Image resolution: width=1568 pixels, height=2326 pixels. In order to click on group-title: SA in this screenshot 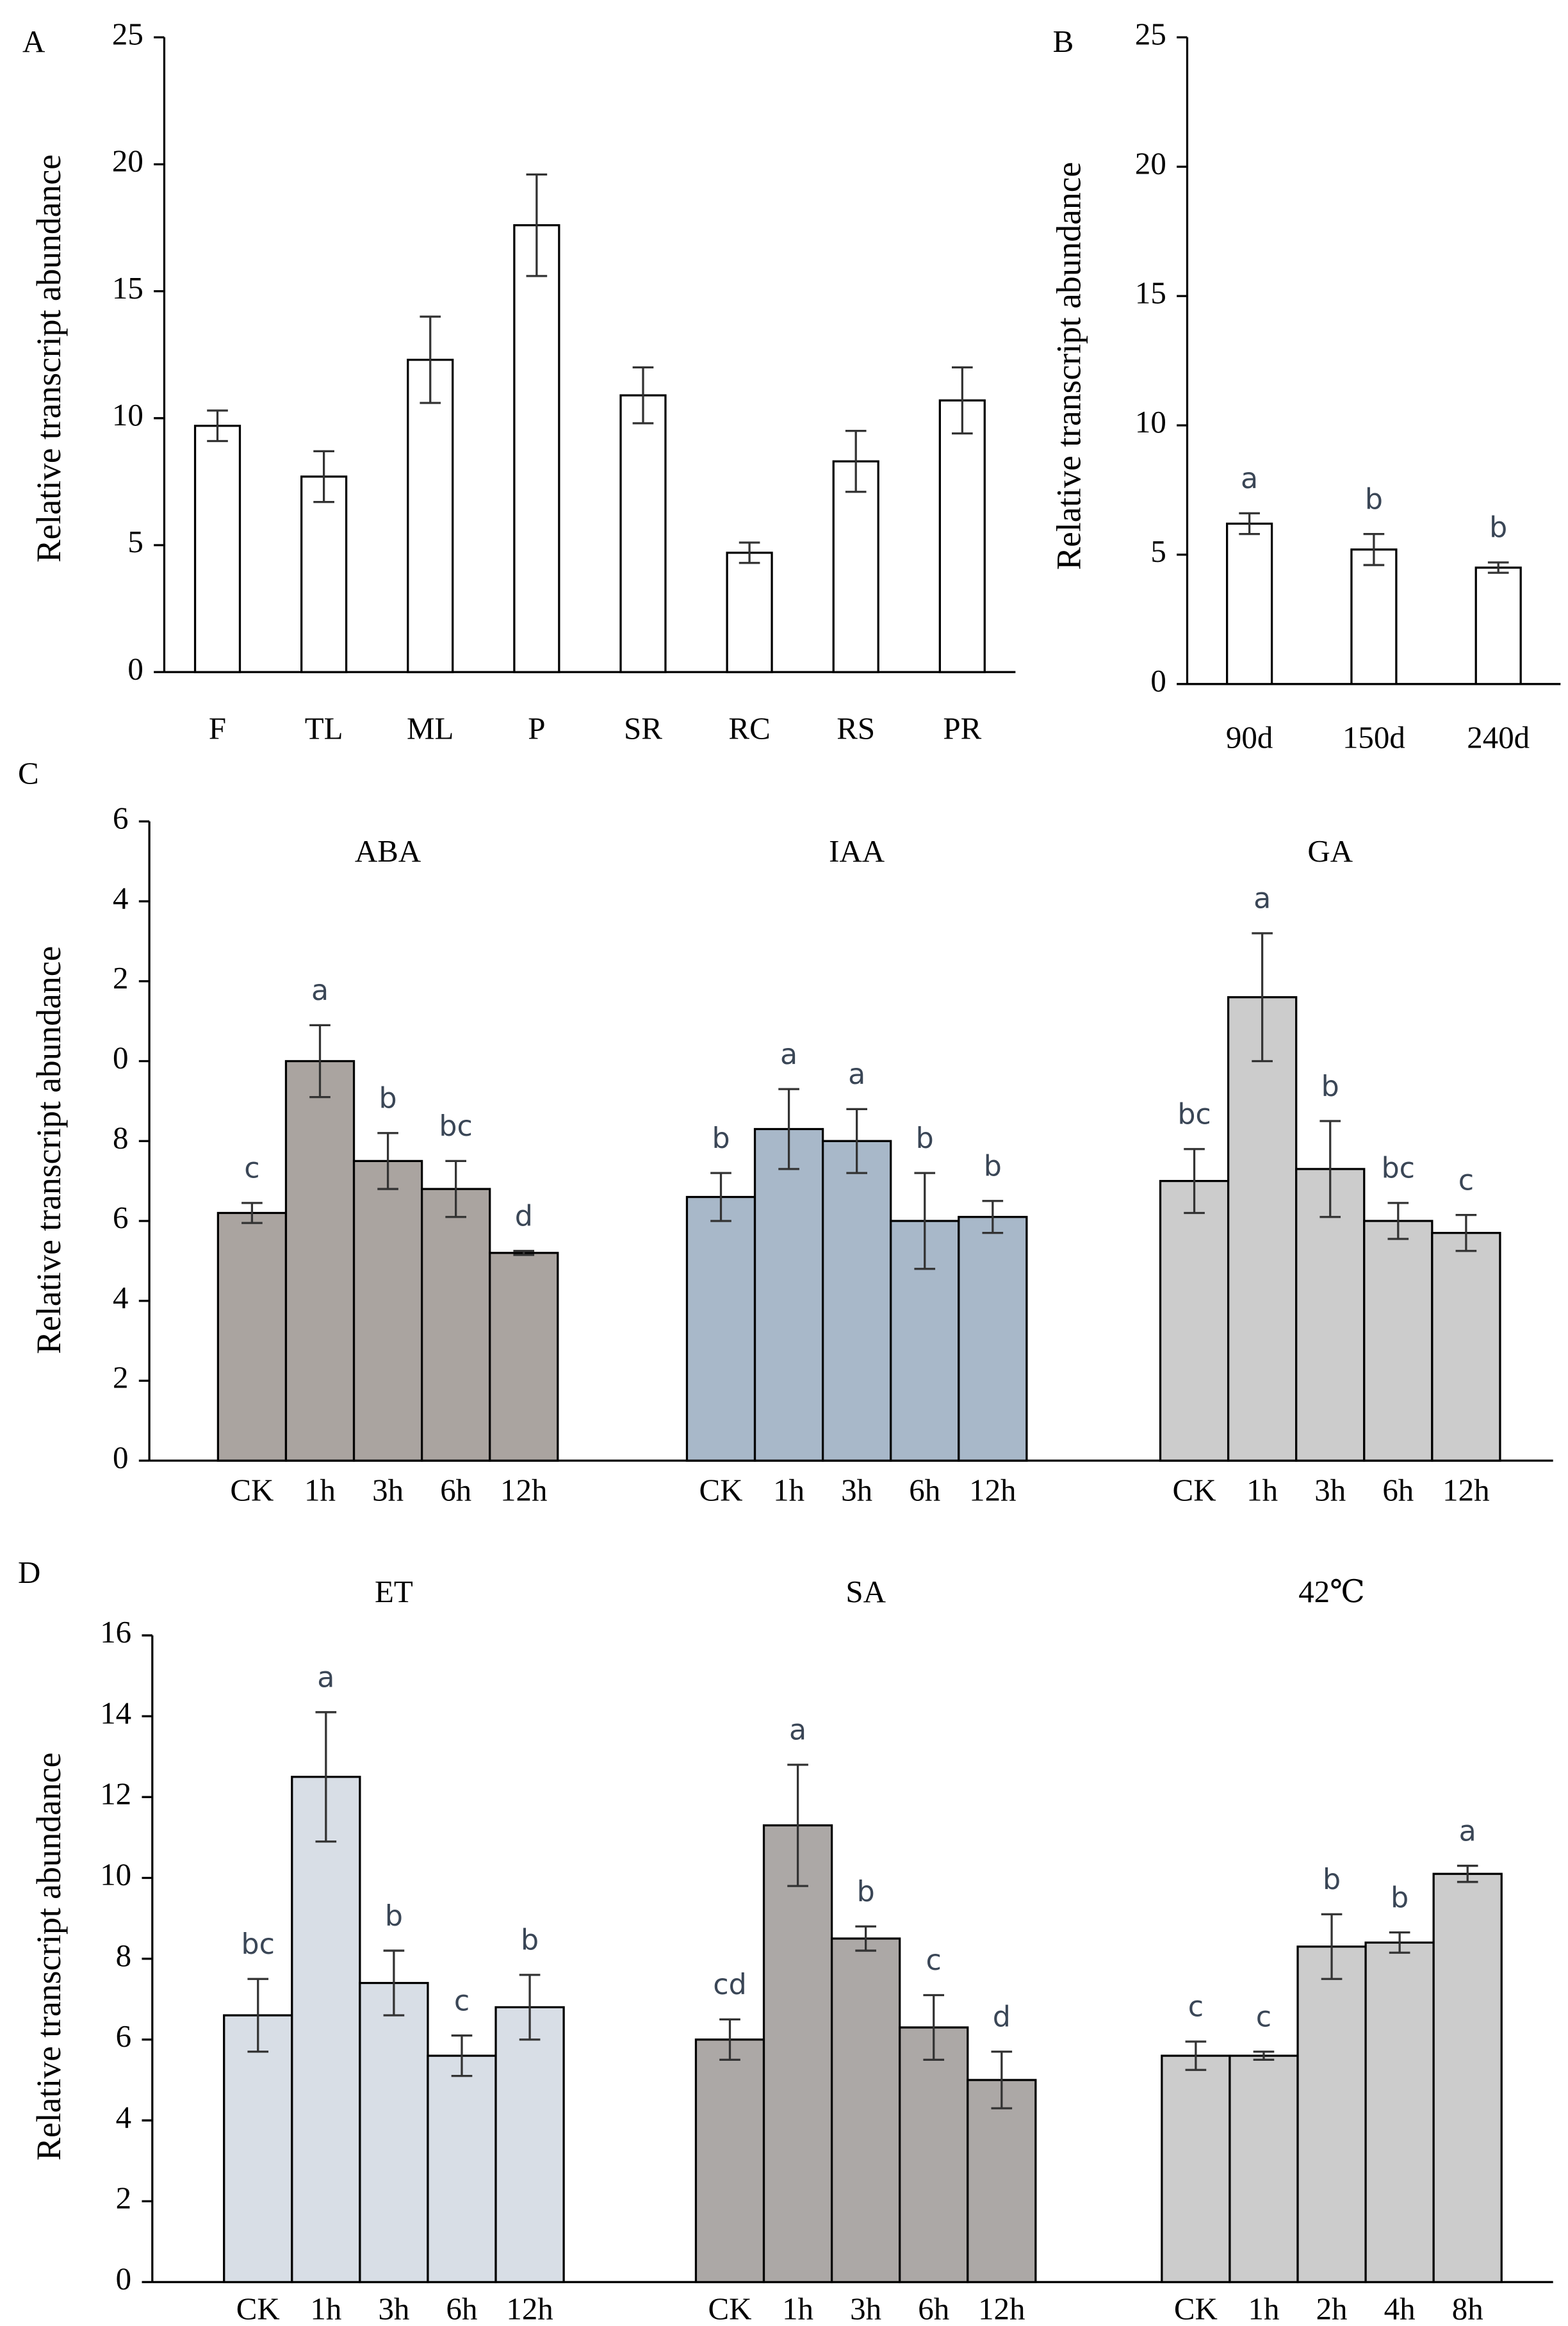, I will do `click(865, 1591)`.